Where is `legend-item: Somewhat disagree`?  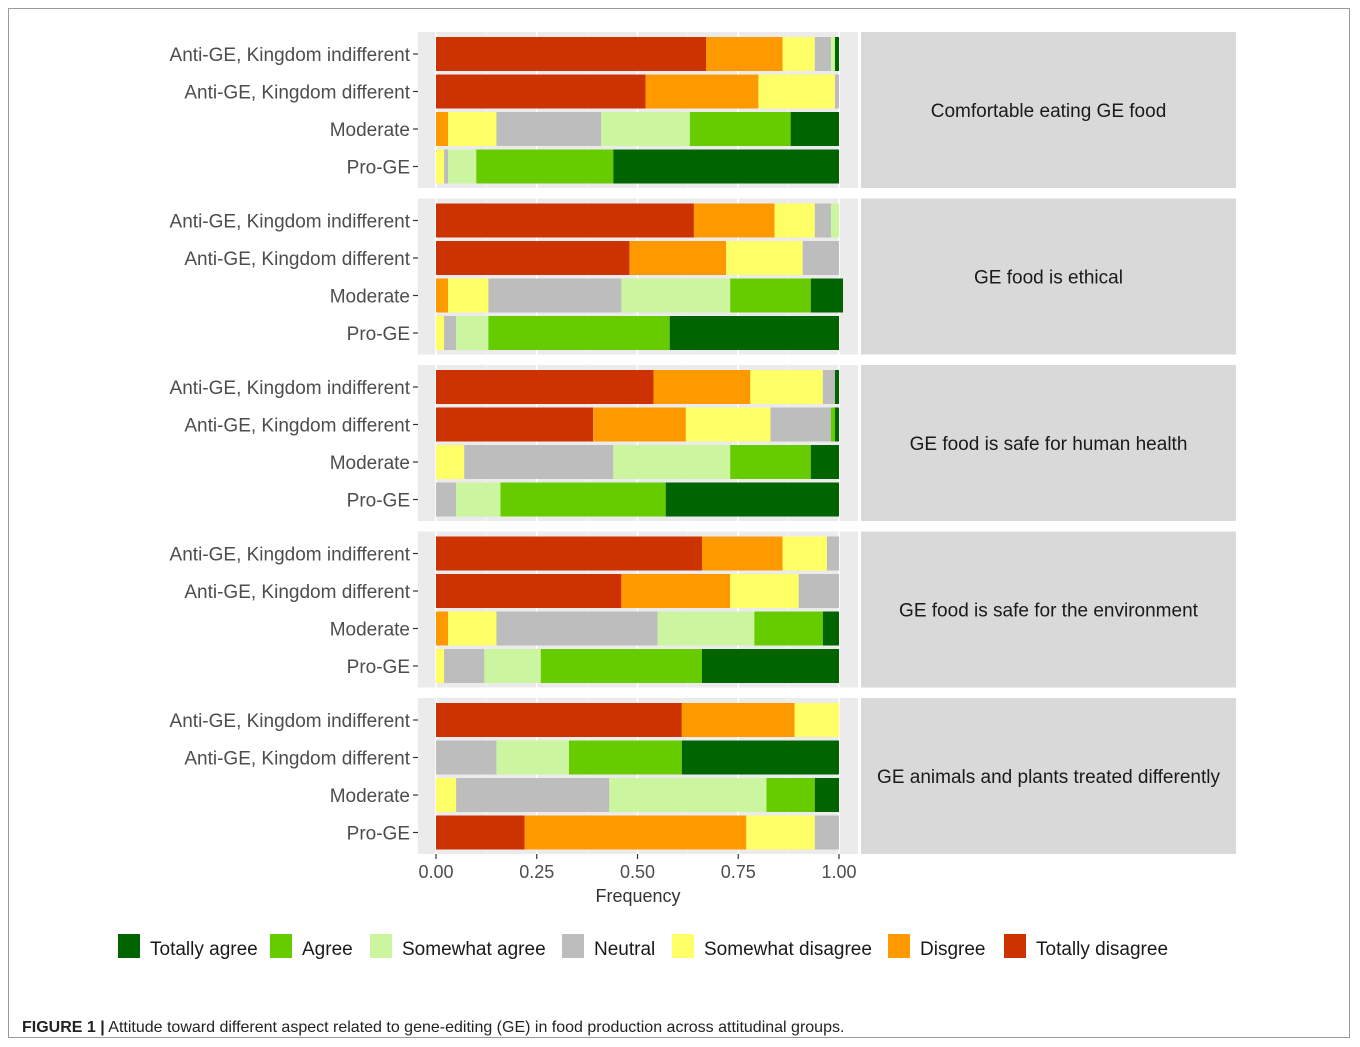 legend-item: Somewhat disagree is located at coordinates (772, 947).